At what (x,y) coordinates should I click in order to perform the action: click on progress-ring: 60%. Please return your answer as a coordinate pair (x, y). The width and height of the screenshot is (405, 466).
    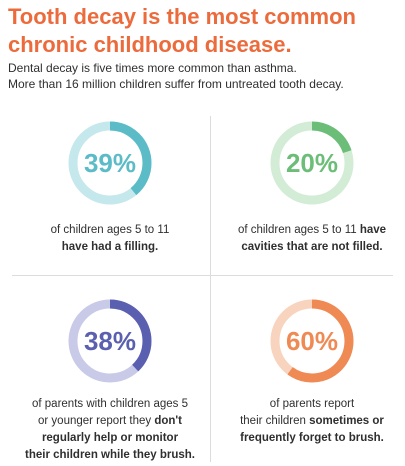
    Looking at the image, I should click on (312, 341).